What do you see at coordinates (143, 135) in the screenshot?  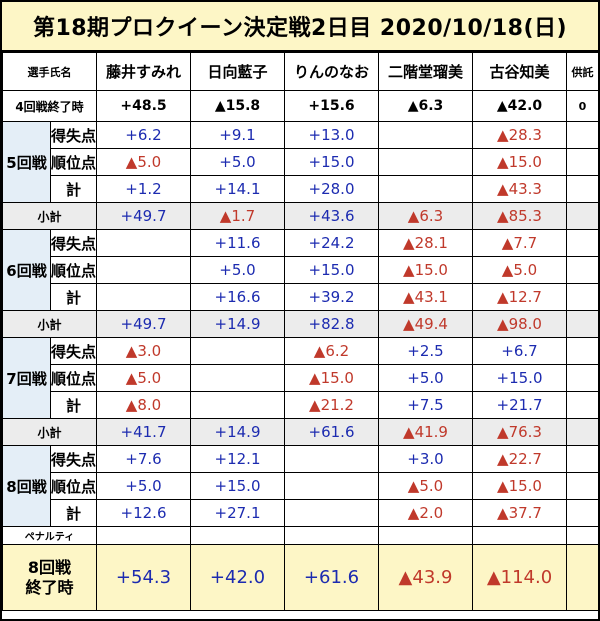 I see `score-cell: +6.2` at bounding box center [143, 135].